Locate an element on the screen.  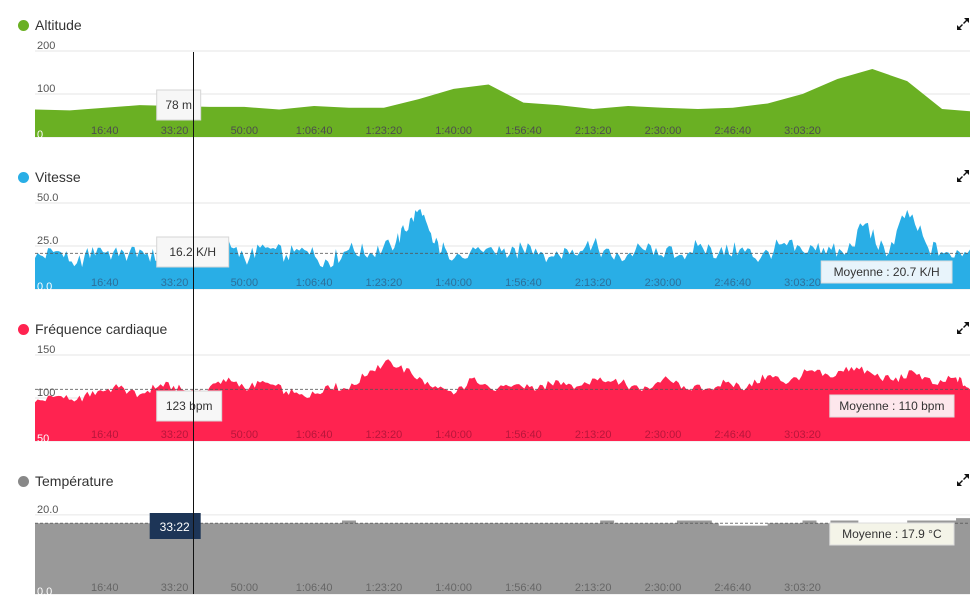
panel-title-row: Vitesse is located at coordinates (49, 177).